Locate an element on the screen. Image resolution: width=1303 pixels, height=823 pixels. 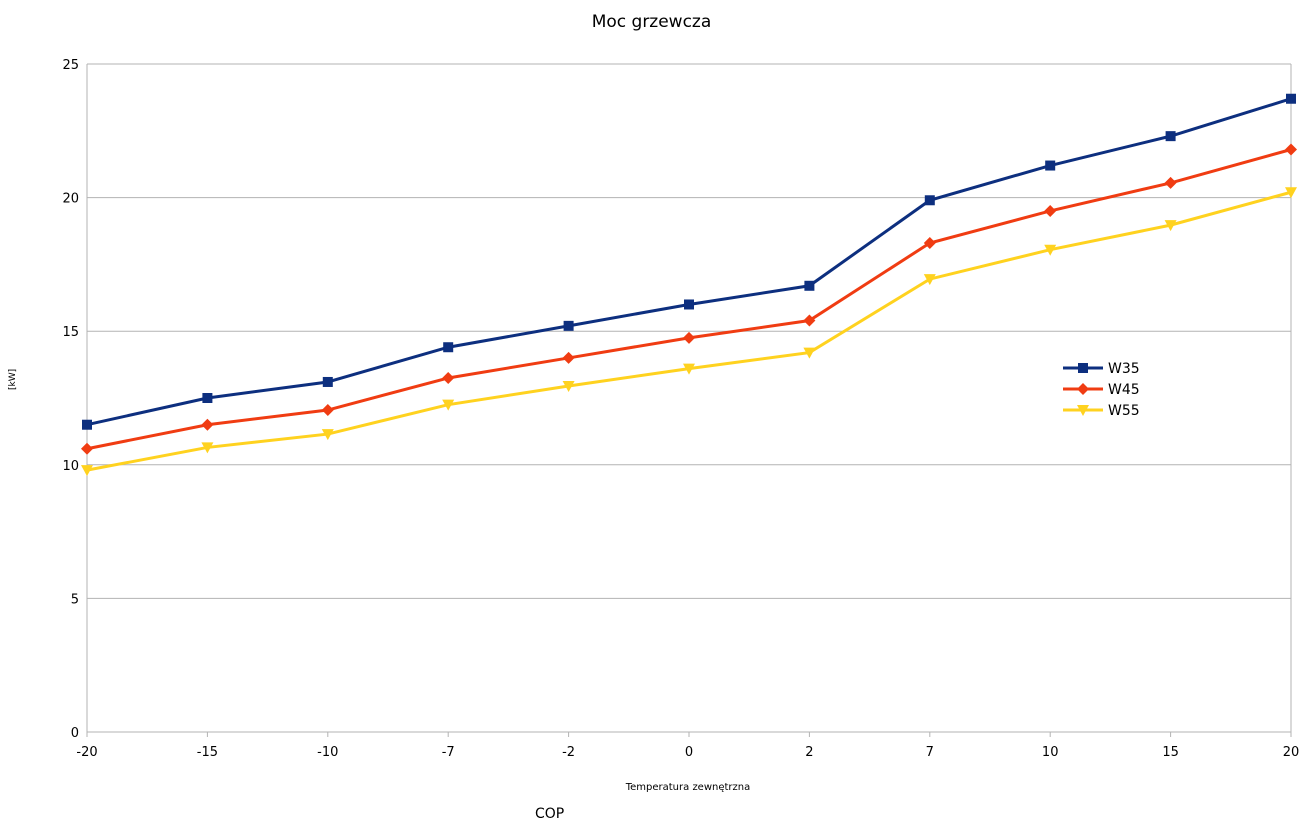
y-tick-label: 10 is located at coordinates (70, 466).